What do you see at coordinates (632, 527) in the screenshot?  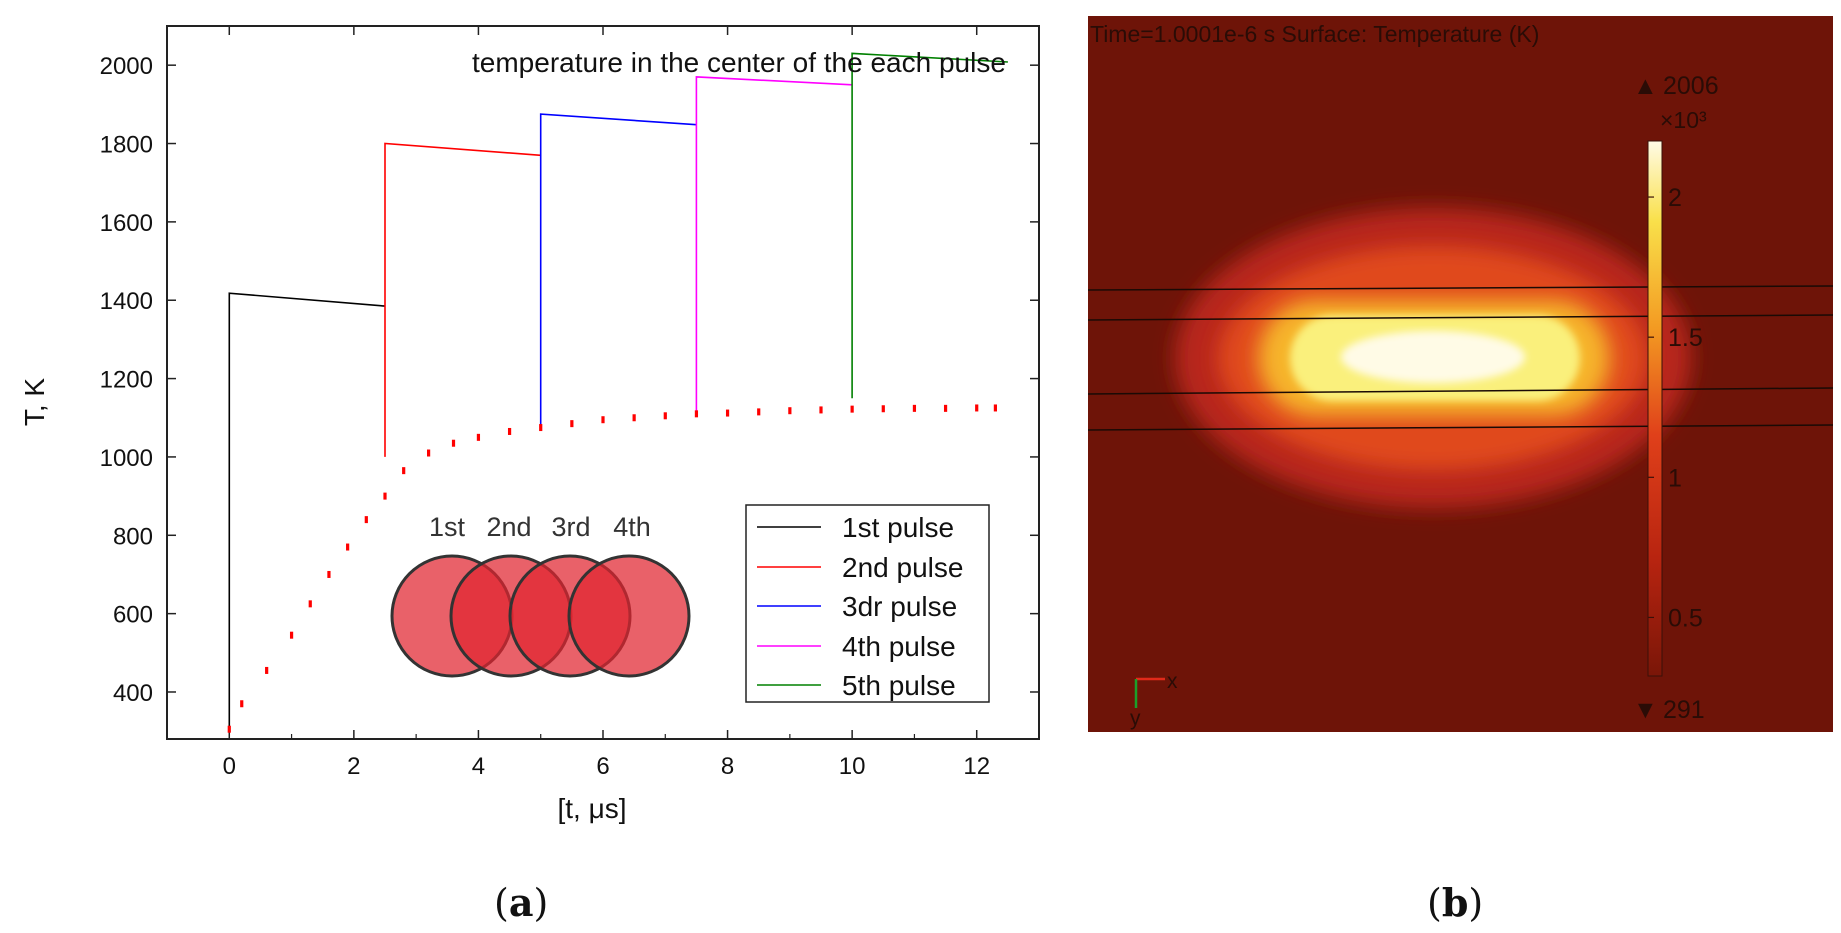 I see `inset-label-4: 4th` at bounding box center [632, 527].